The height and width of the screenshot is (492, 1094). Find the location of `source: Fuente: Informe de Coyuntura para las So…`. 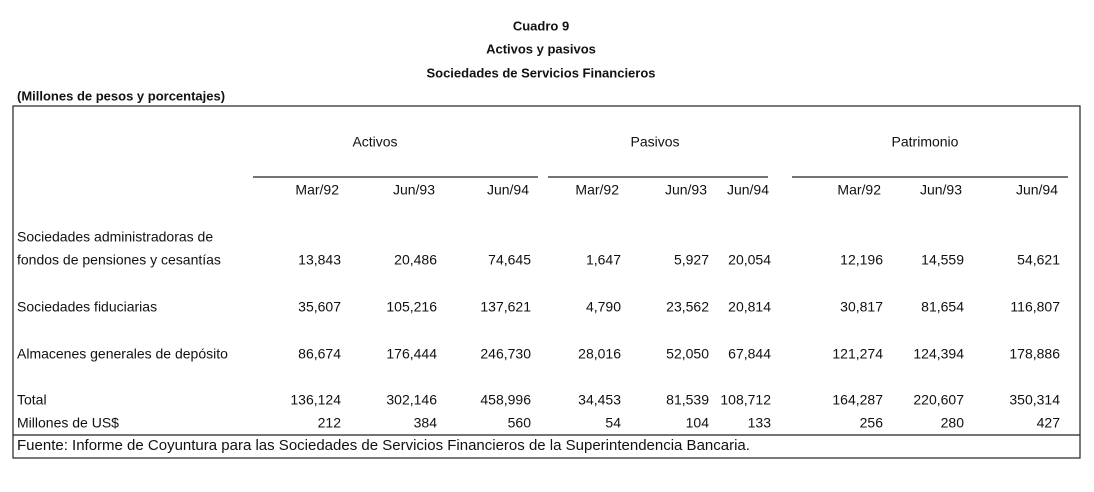

source: Fuente: Informe de Coyuntura para las So… is located at coordinates (383, 445).